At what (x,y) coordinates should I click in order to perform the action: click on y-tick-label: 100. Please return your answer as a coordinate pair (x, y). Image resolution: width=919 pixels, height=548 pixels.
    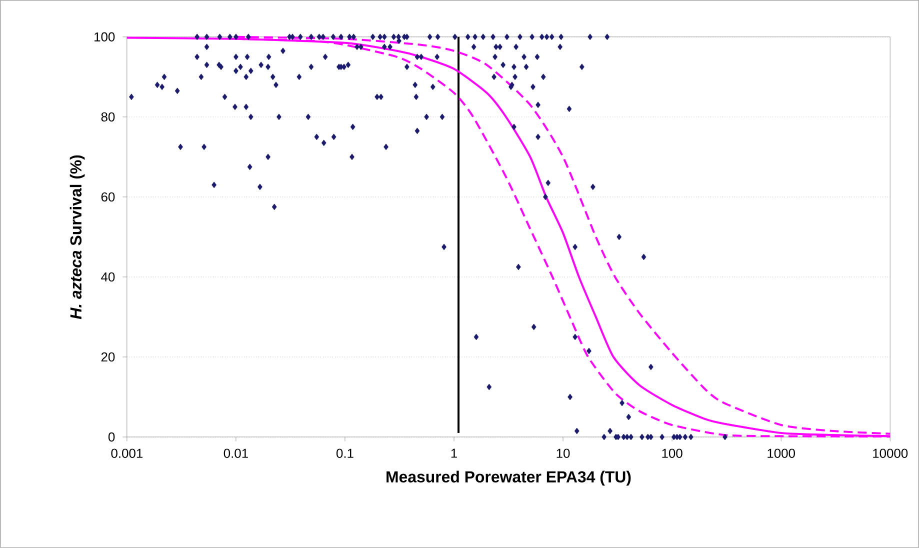
    Looking at the image, I should click on (104, 37).